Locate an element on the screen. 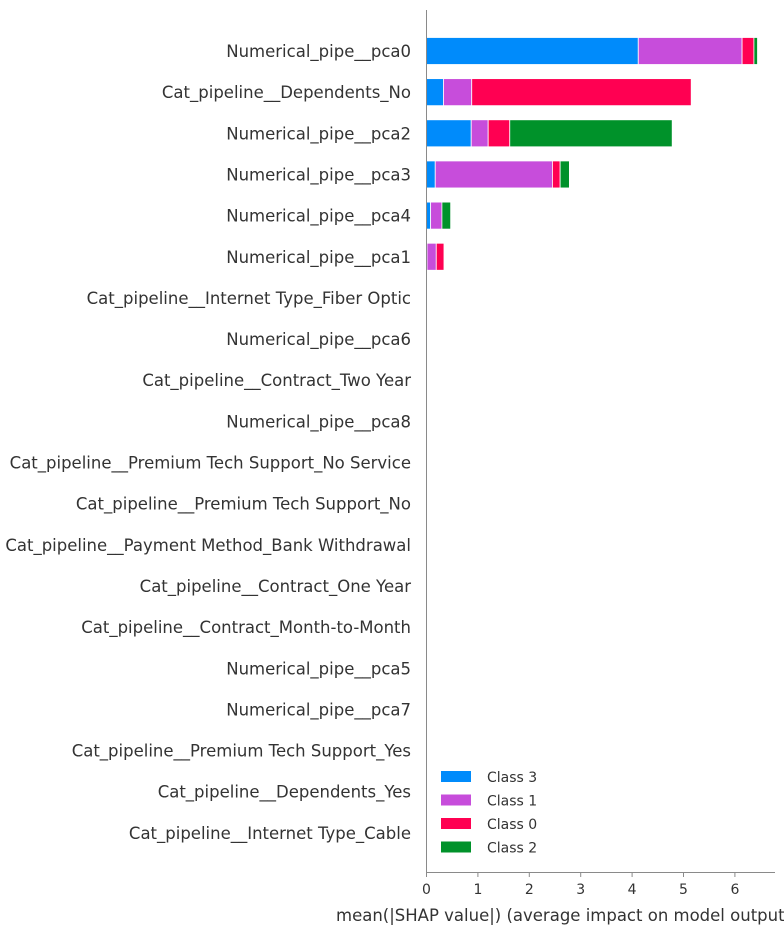 The height and width of the screenshot is (934, 784). legend: Class 3 Class 1 Class 0 Class 2 is located at coordinates (489, 813).